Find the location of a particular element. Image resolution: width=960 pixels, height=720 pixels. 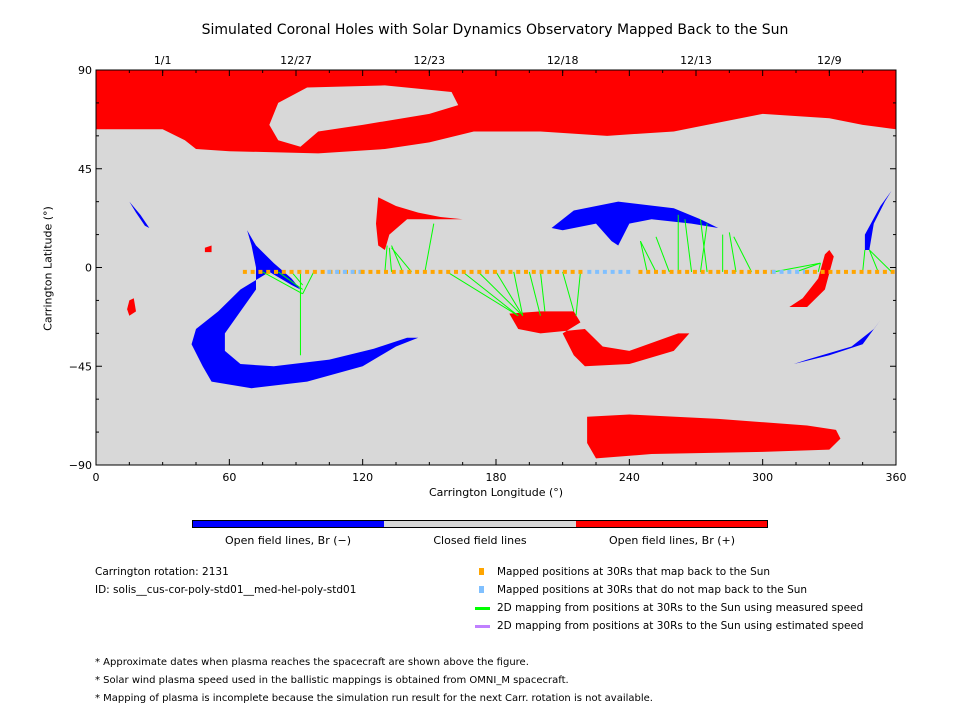

legend-purple-line is located at coordinates (482, 626).